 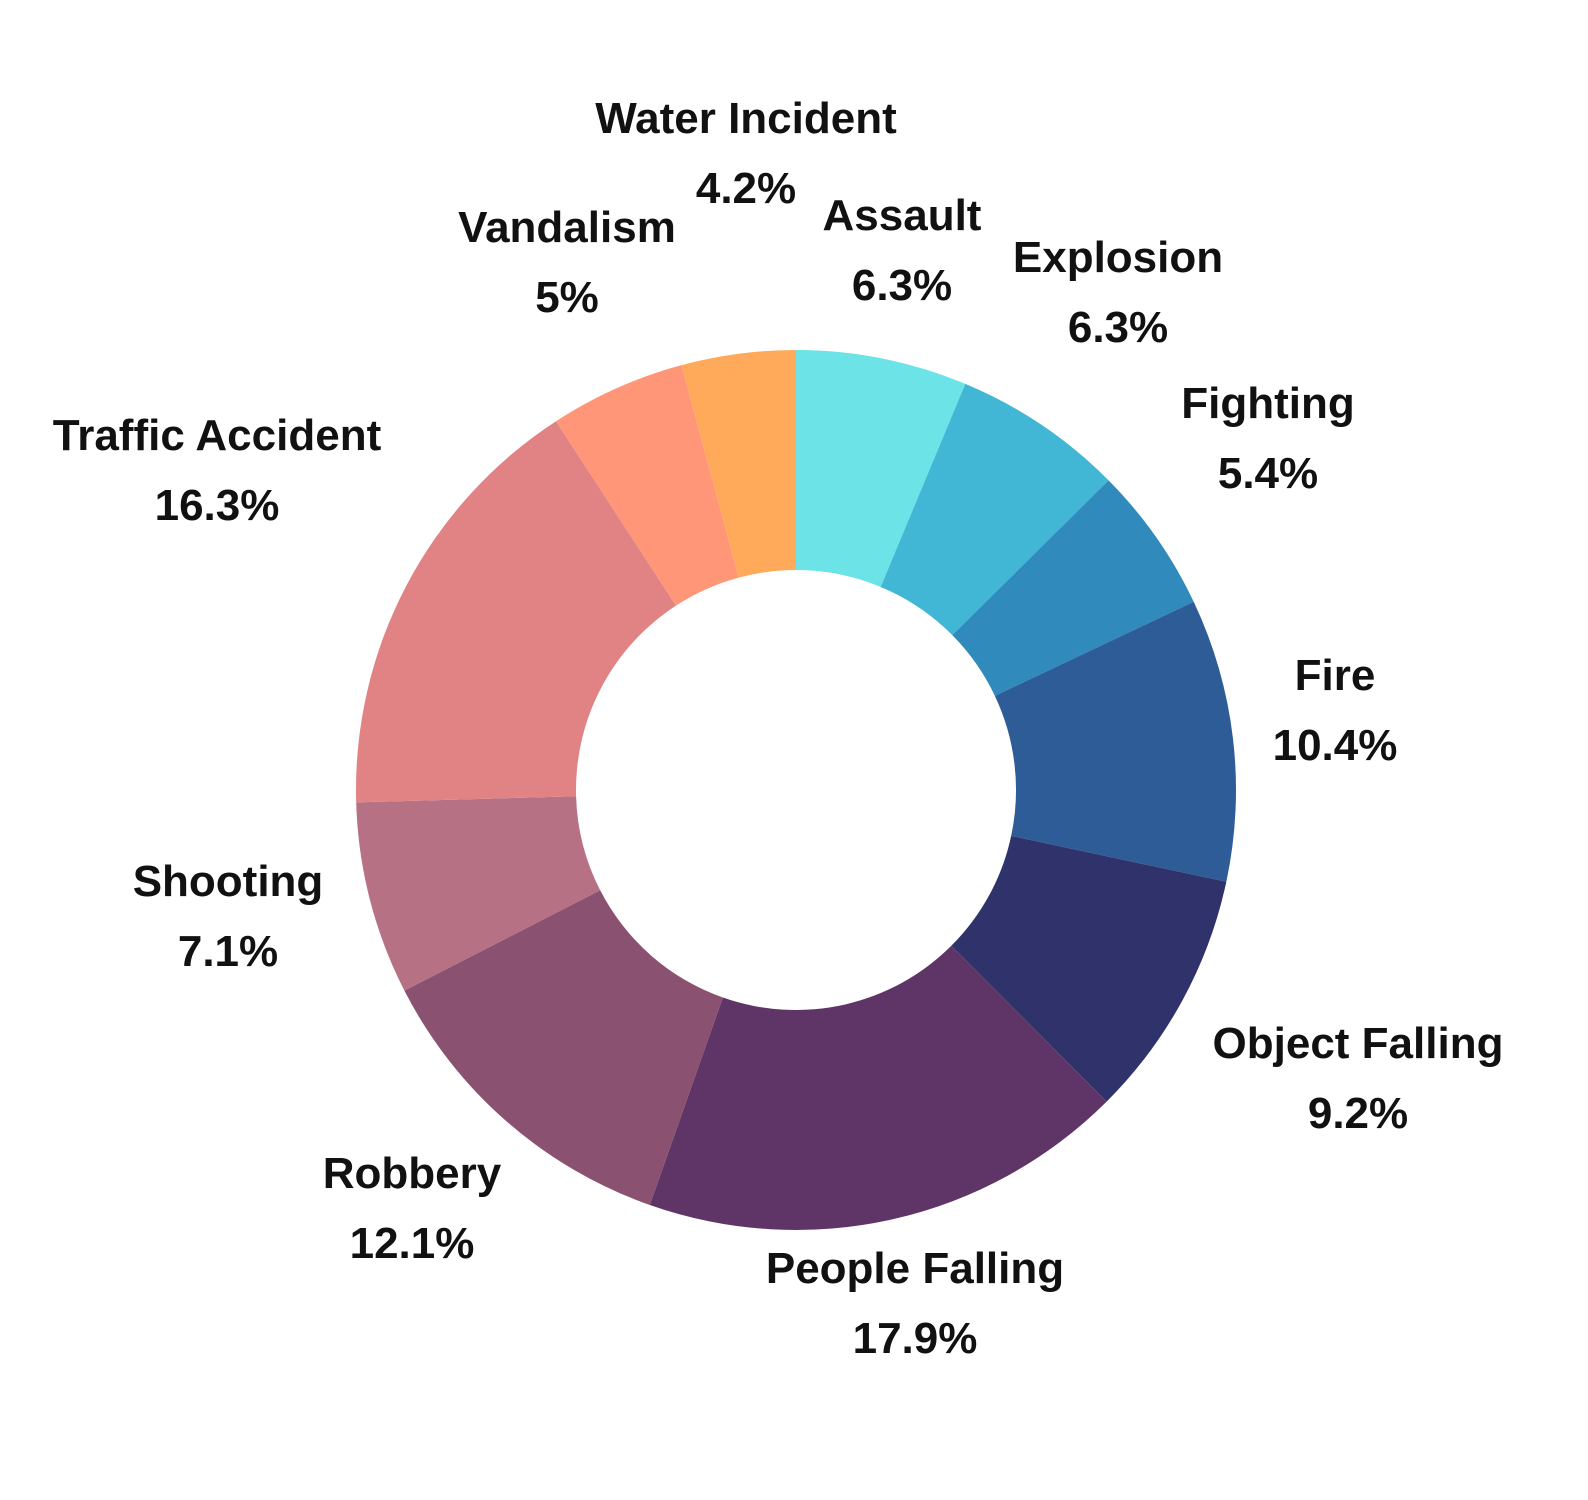 I want to click on slice-value-fighting: 5.4%, so click(x=1268, y=473).